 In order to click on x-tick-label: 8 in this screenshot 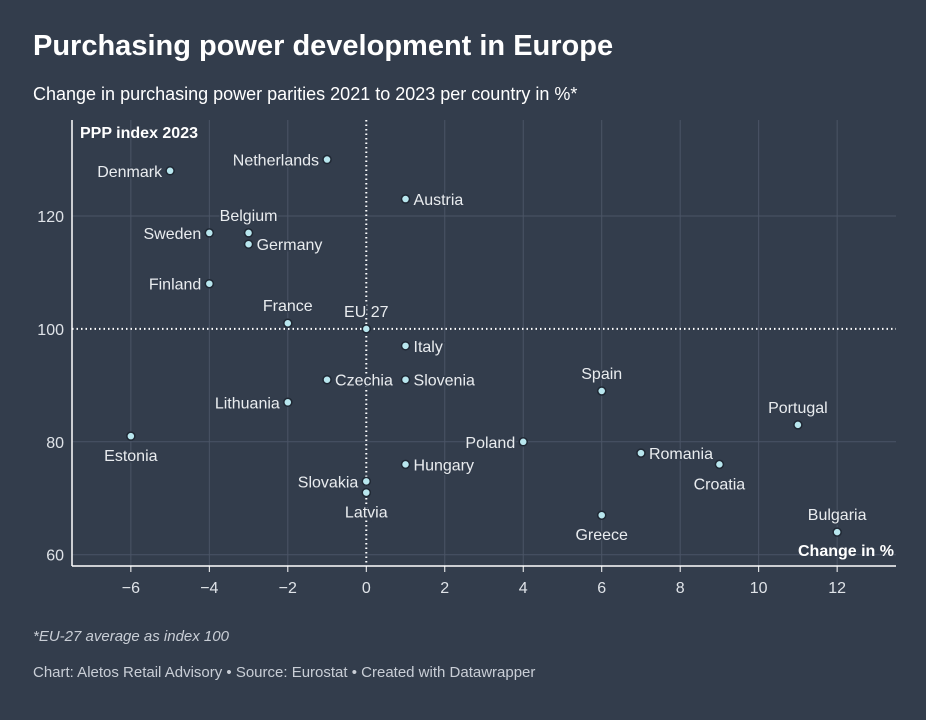, I will do `click(680, 588)`.